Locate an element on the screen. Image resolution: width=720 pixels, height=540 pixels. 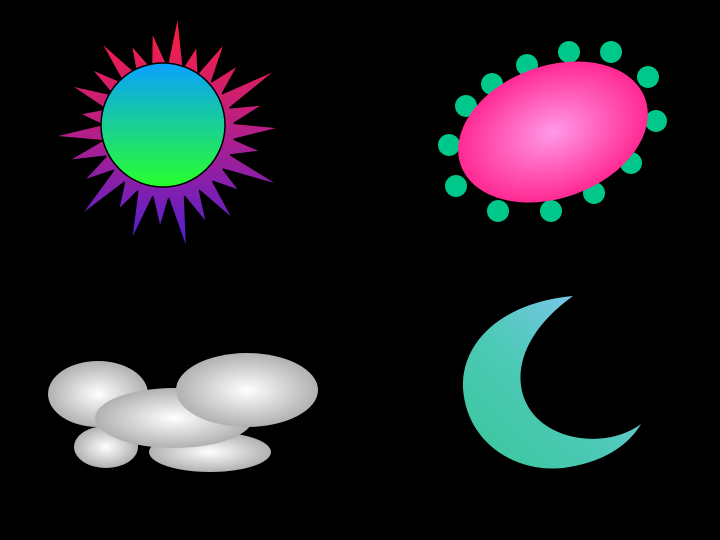
crescent-moon-icon is located at coordinates (551, 382).